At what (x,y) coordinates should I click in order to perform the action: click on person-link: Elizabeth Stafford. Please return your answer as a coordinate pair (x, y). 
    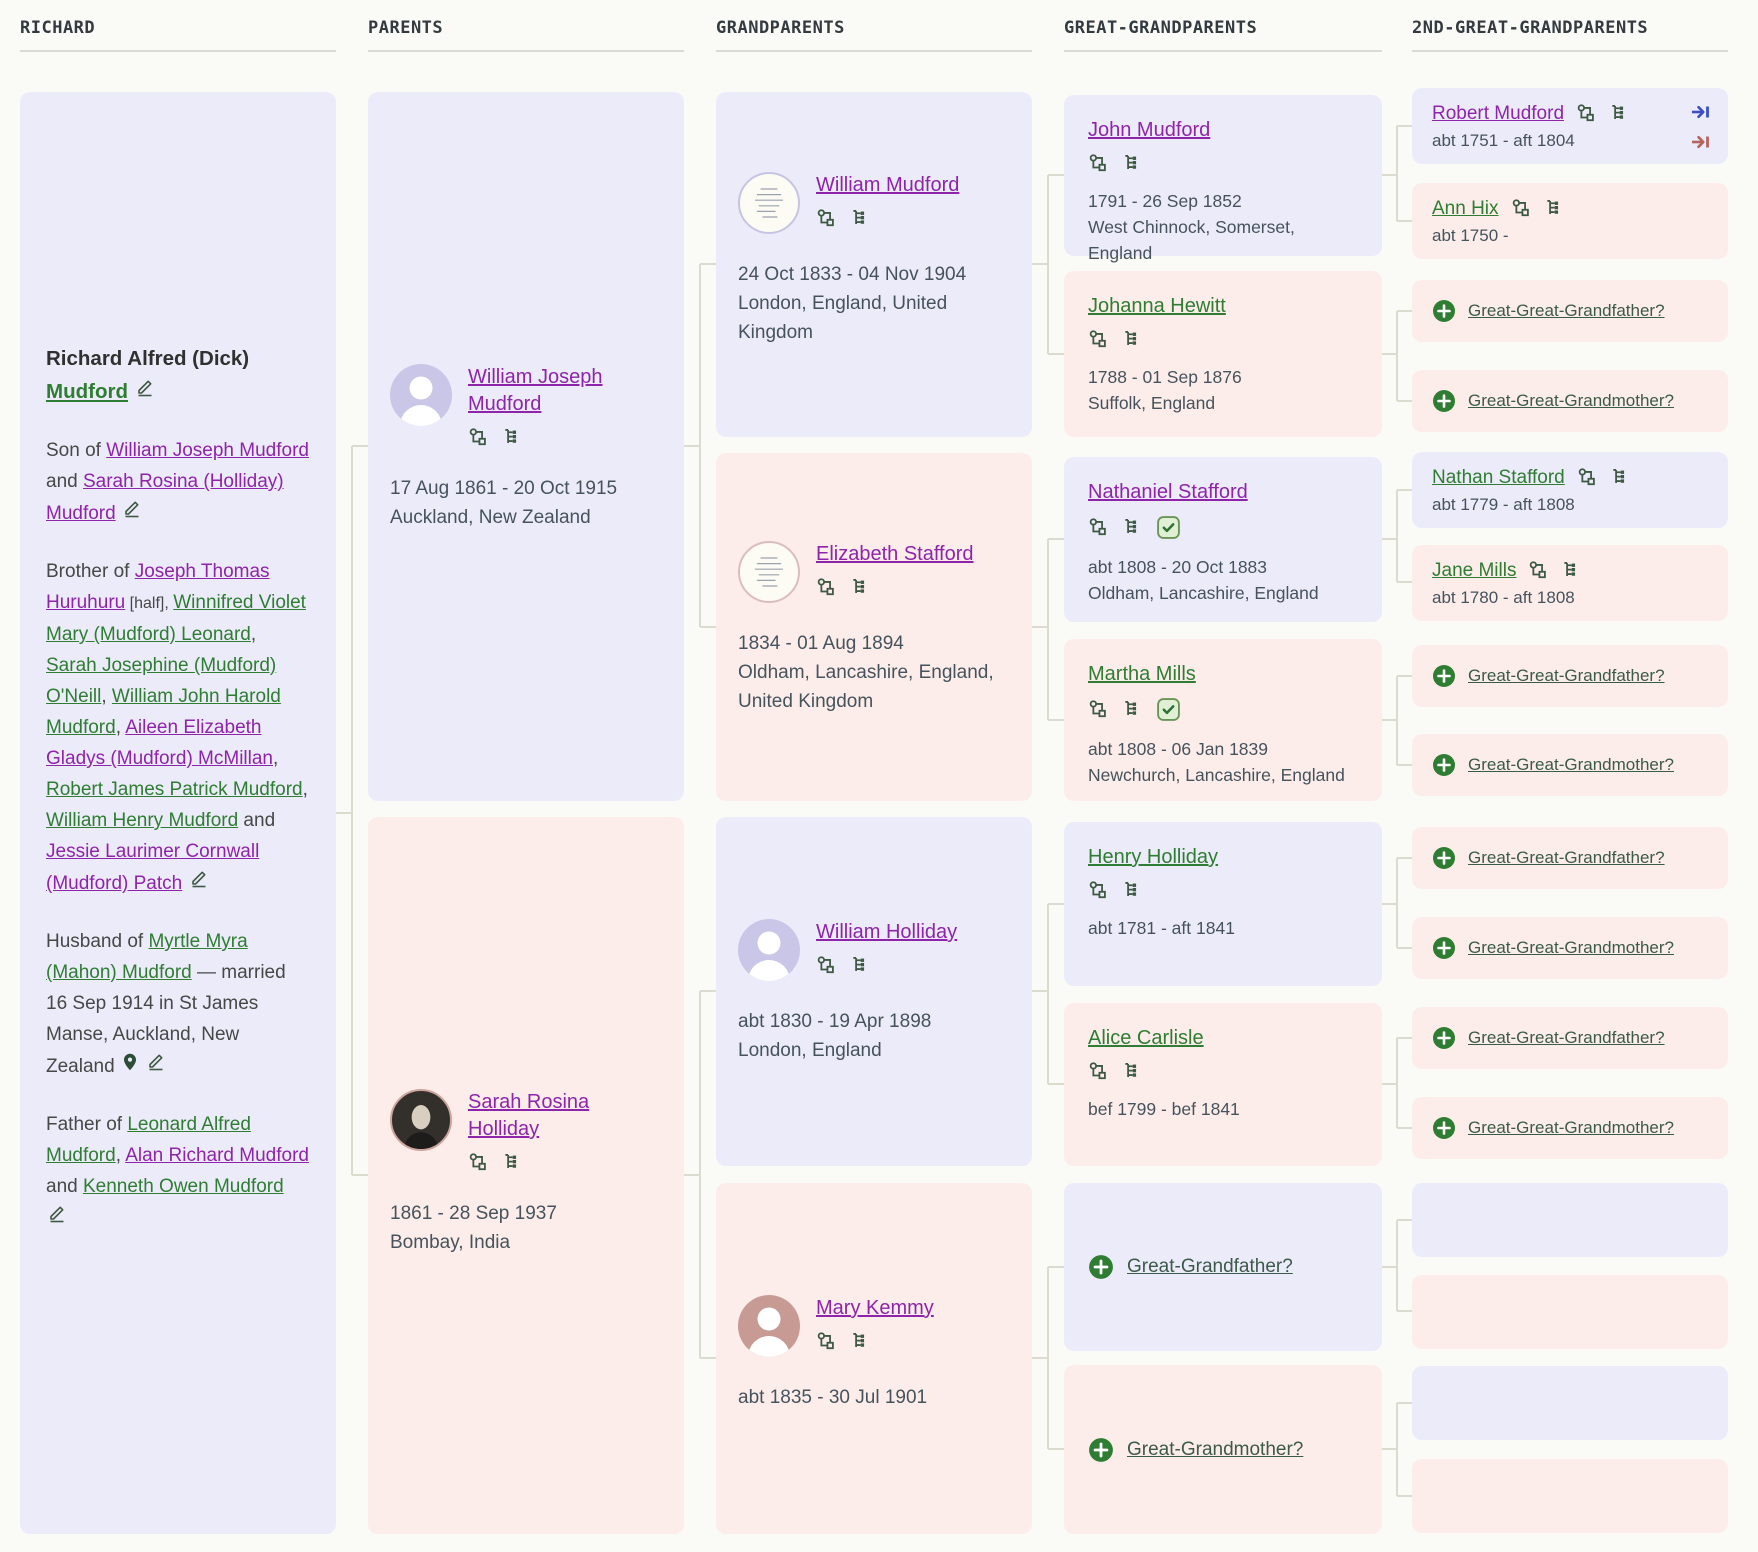
    Looking at the image, I should click on (895, 554).